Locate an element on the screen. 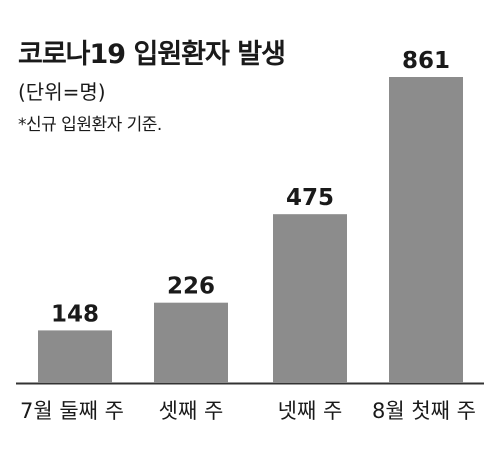 This screenshot has height=450, width=500. footnote: *신규 입원환자 기준. is located at coordinates (90, 125).